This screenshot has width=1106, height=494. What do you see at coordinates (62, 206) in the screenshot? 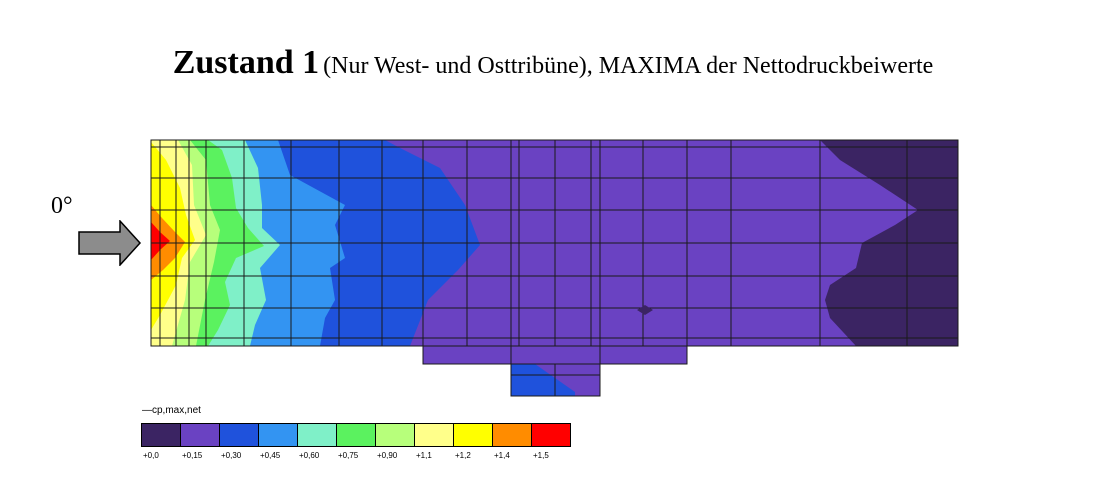
I see `wind-angle-label: 0°` at bounding box center [62, 206].